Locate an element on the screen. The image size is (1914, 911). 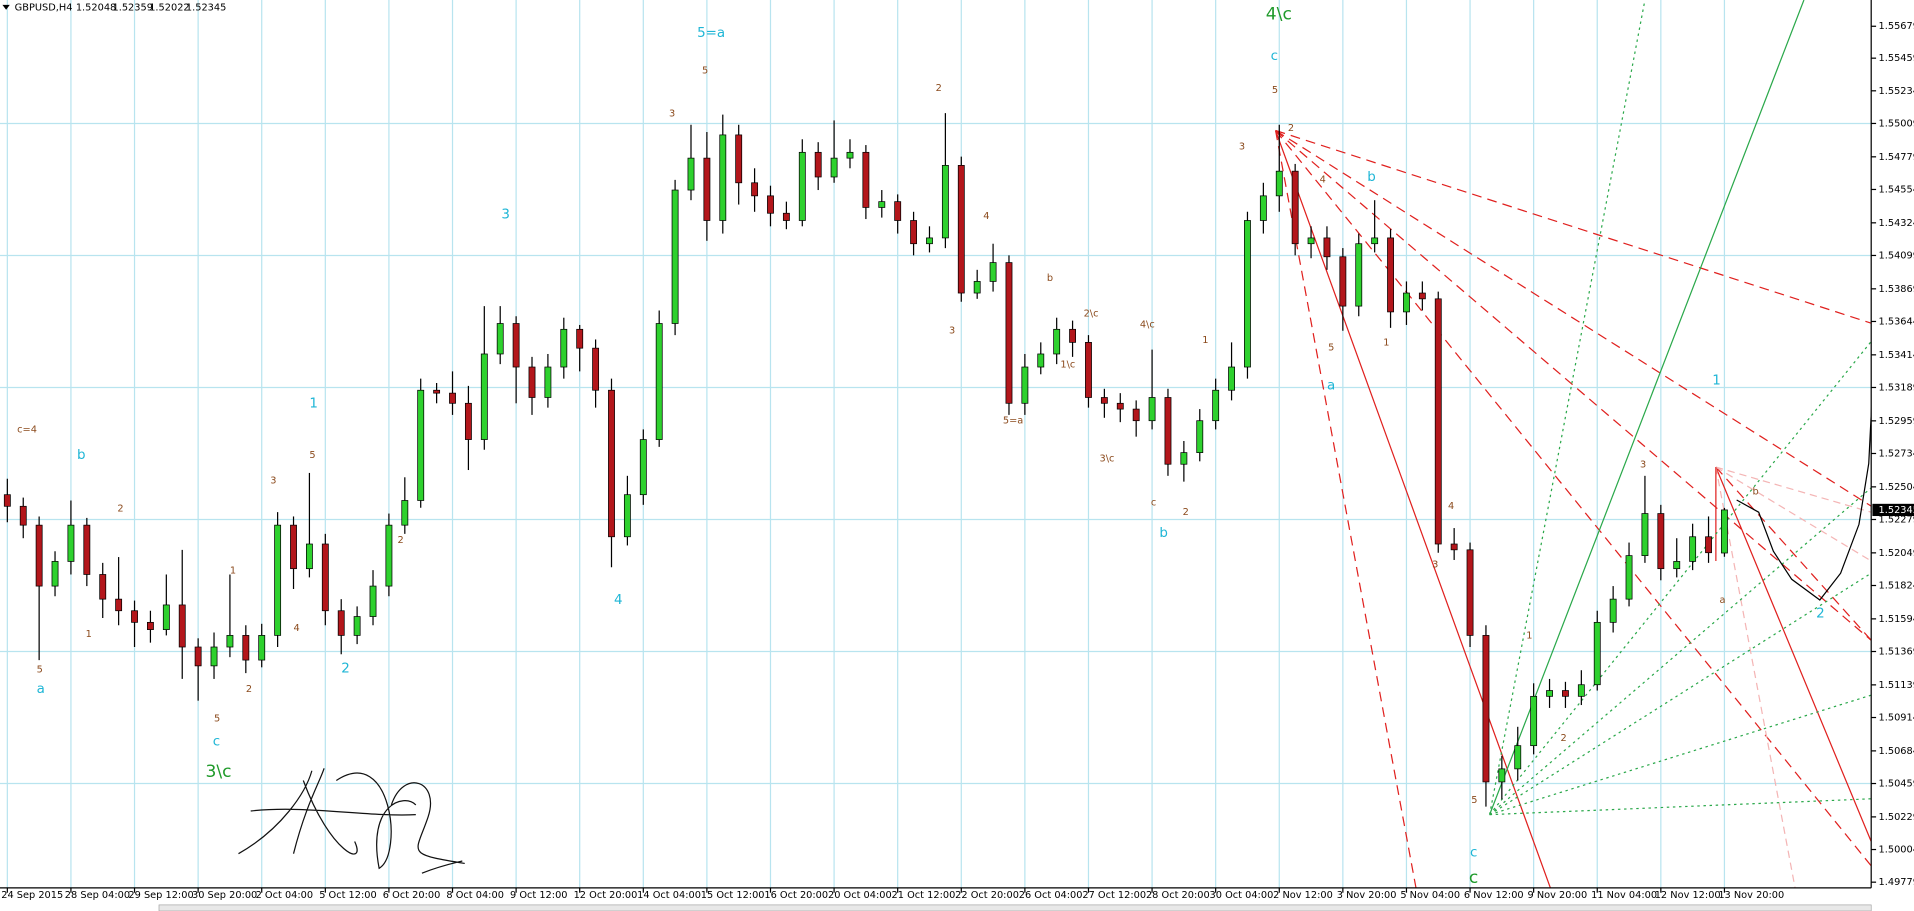
wave-label: c=4 is located at coordinates (27, 429).